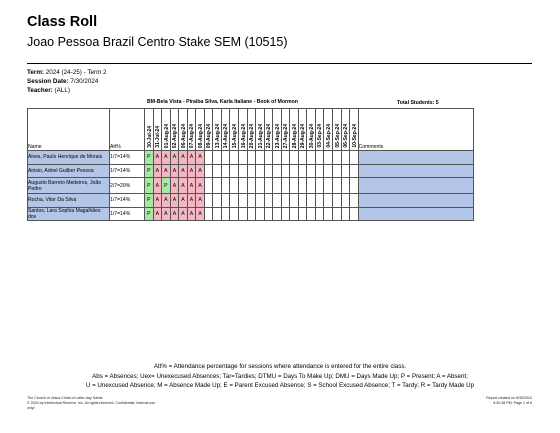 This screenshot has height=433, width=560. Describe the element at coordinates (183, 135) in the screenshot. I see `date-label: 06-Aug-24` at that location.